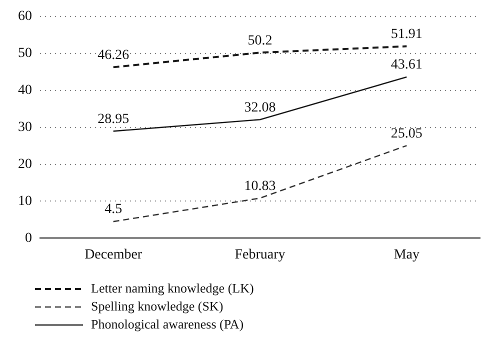 The width and height of the screenshot is (500, 354). I want to click on legend-label: Phonological awareness (PA), so click(167, 324).